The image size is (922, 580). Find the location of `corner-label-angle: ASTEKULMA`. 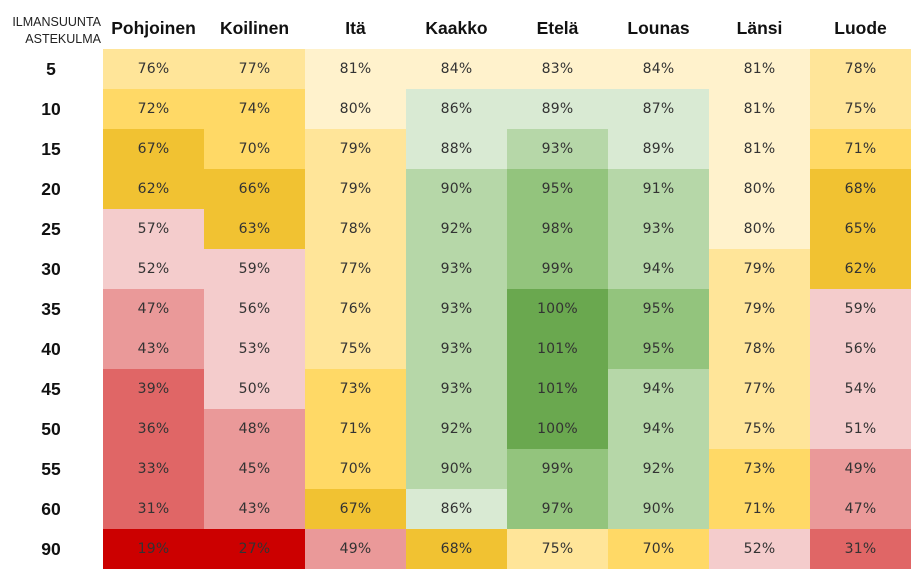

corner-label-angle: ASTEKULMA is located at coordinates (63, 39).